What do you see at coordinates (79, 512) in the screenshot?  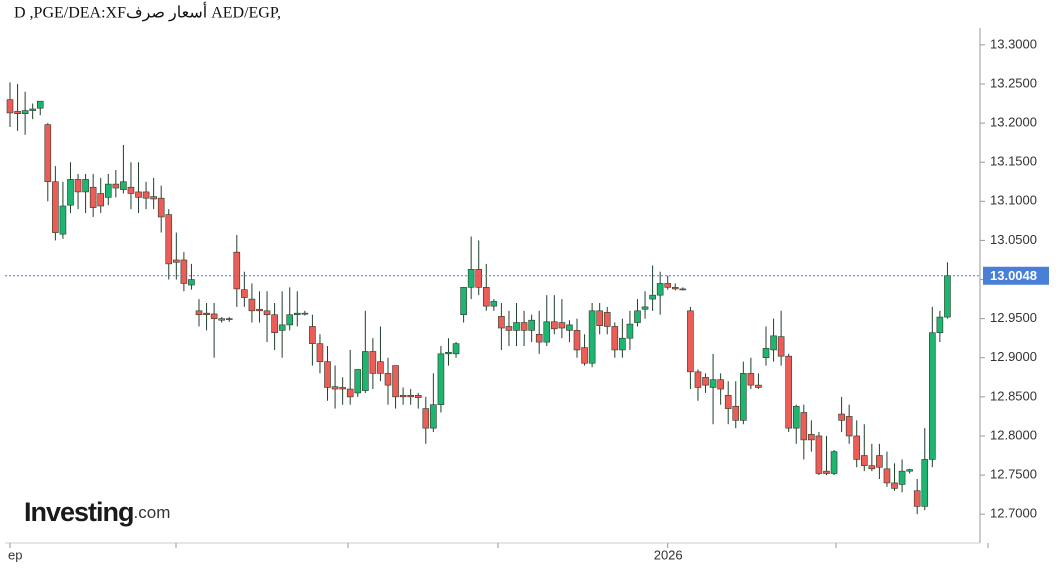 I see `watermark-main: Investing` at bounding box center [79, 512].